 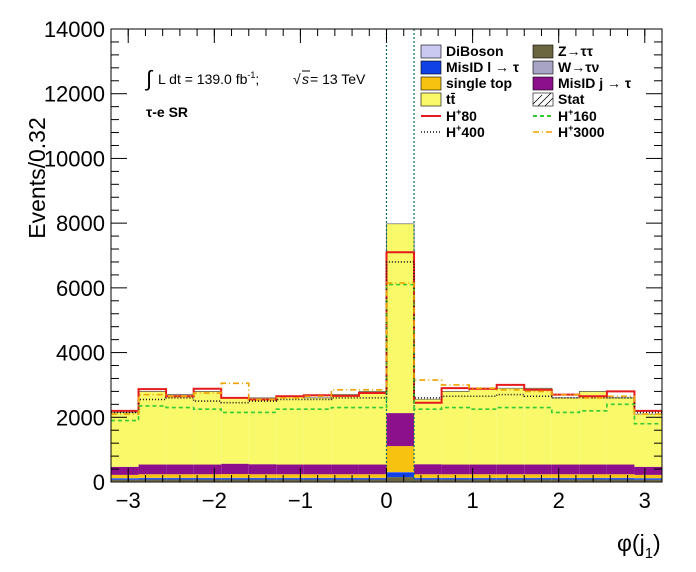 I want to click on energy-text: = 13 TeV, so click(x=338, y=79).